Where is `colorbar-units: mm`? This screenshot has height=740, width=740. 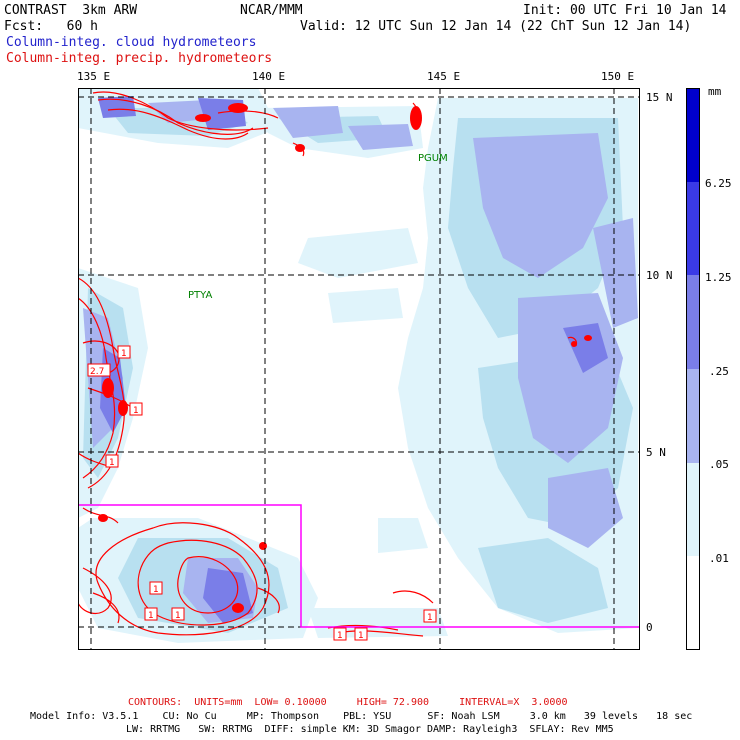 colorbar-units: mm is located at coordinates (715, 91).